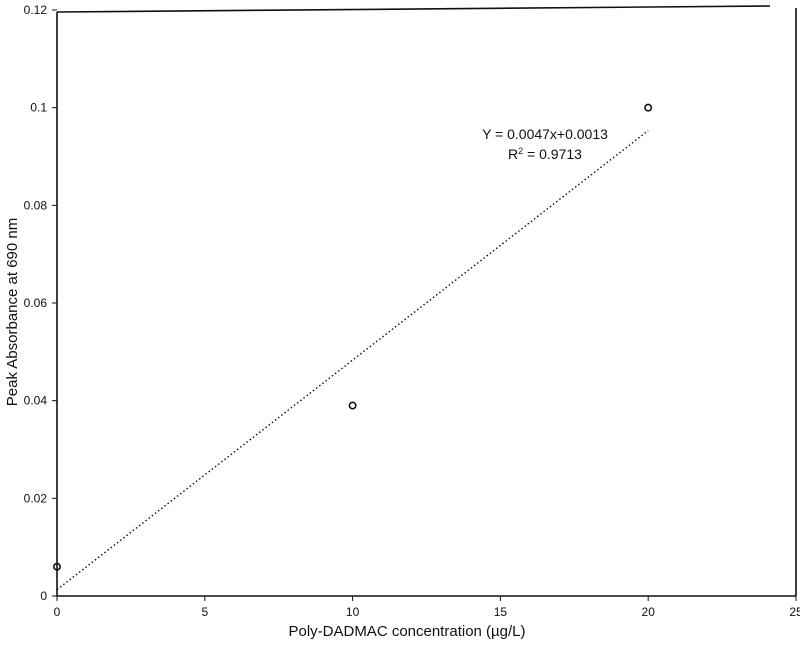  I want to click on y-tick-label: 0.04, so click(36, 401).